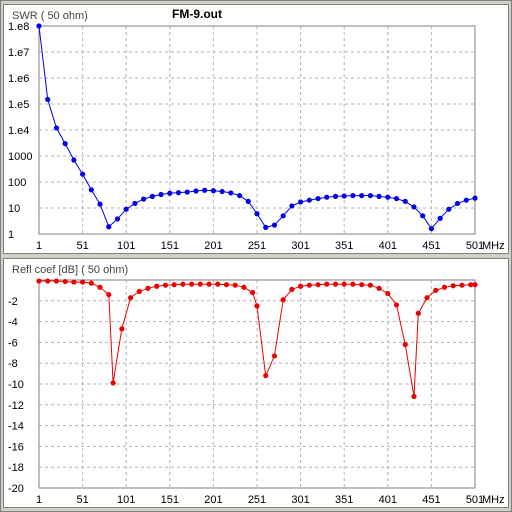  What do you see at coordinates (16, 489) in the screenshot?
I see `y-tick-label: -20` at bounding box center [16, 489].